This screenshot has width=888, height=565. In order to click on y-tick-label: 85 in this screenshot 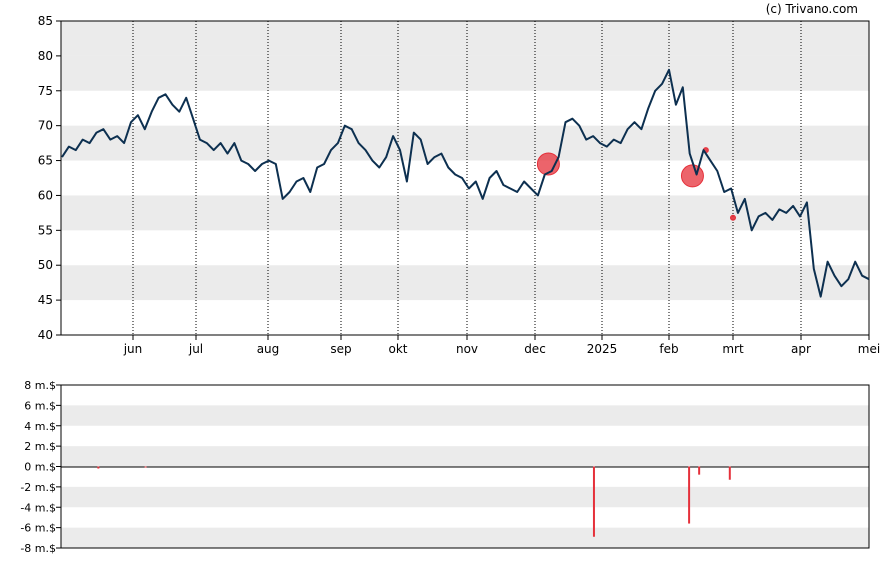, I will do `click(45, 21)`.